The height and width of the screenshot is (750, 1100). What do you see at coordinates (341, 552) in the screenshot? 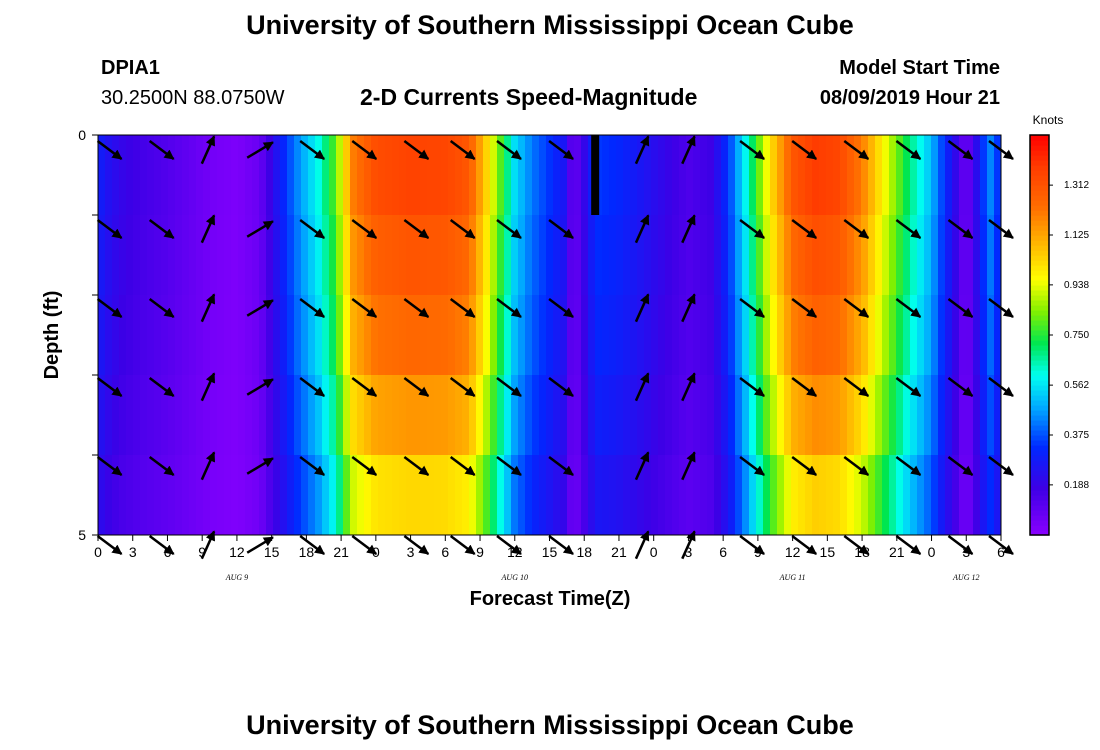
I see `x-tick-label: 21` at bounding box center [341, 552].